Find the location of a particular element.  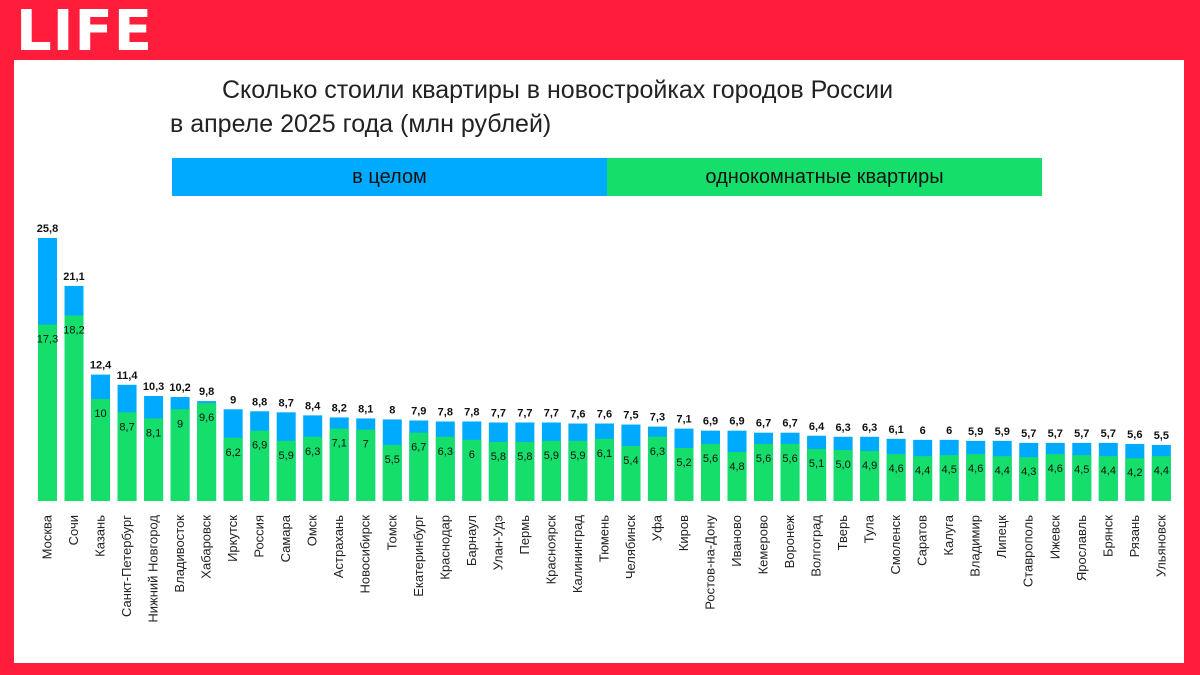

data-label-one-room: 7,1 is located at coordinates (339, 444).